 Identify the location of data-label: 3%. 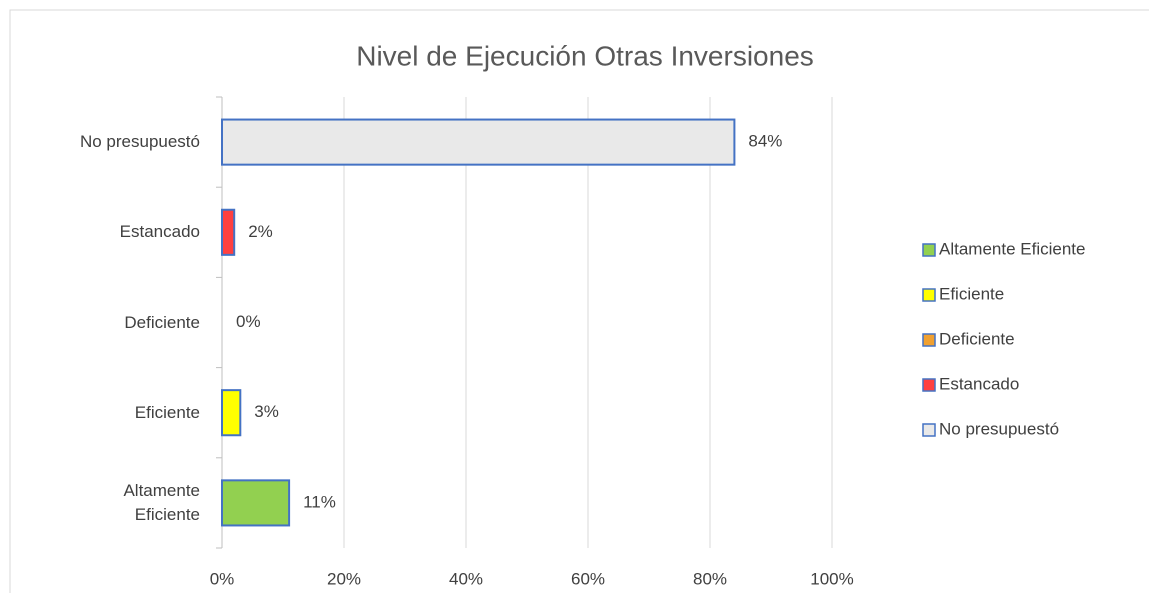
(266, 411).